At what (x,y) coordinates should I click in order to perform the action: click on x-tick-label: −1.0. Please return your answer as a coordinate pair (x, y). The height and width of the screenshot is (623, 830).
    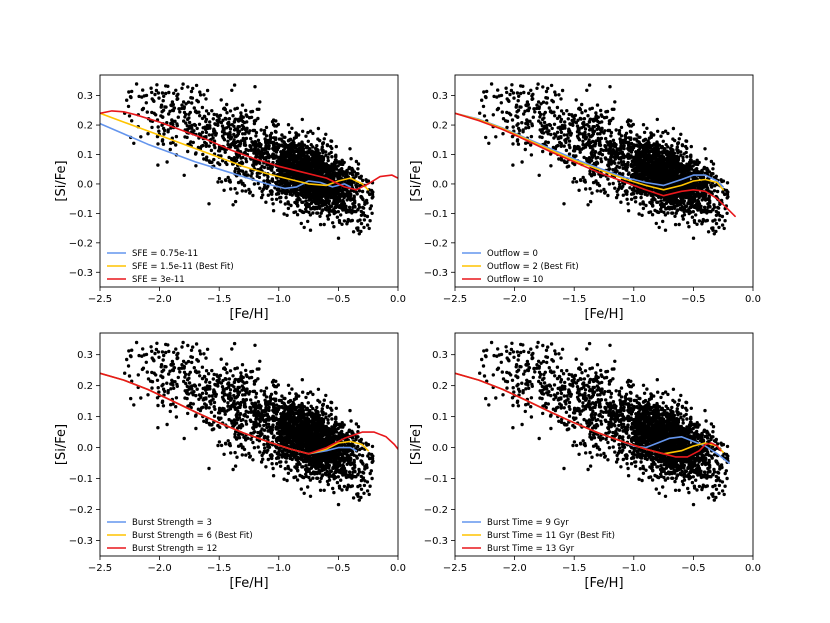
    Looking at the image, I should click on (279, 299).